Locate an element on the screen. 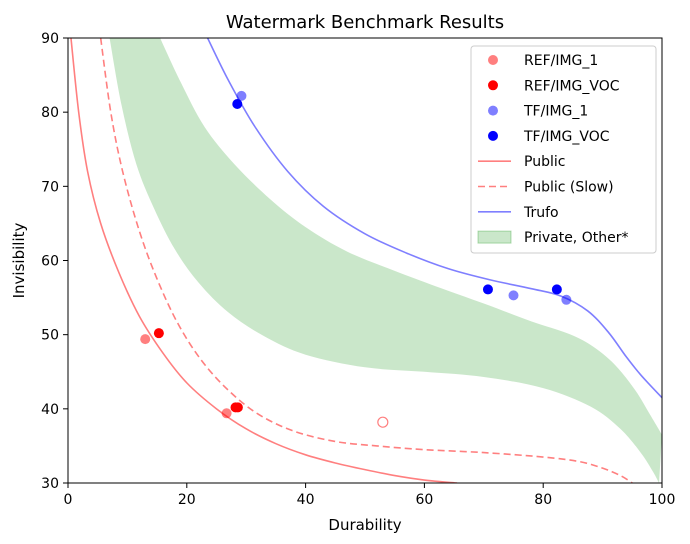 This screenshot has width=690, height=544. legend-label-tf-img-1: TF/IMG_1 is located at coordinates (555, 112).